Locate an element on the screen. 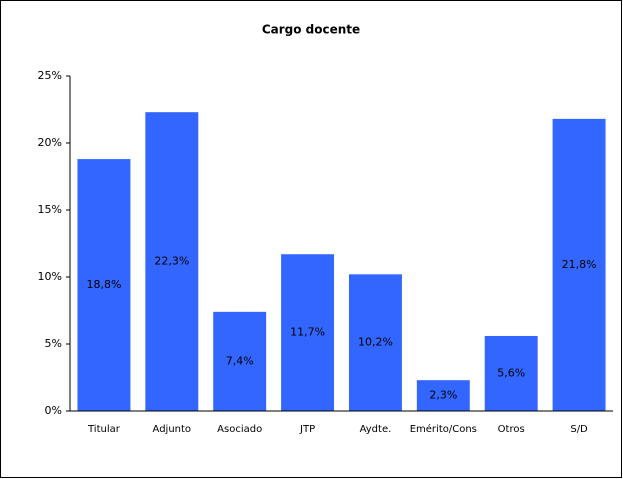 The width and height of the screenshot is (623, 479). y-tick-label: 20% is located at coordinates (50, 142).